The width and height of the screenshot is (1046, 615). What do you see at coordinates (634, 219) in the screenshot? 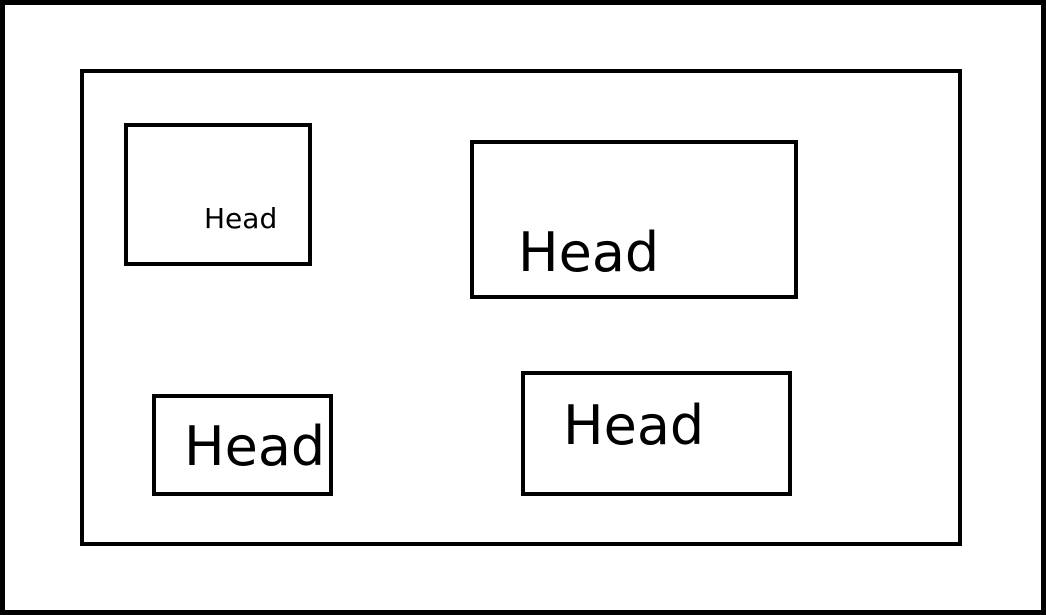
I see `head-box-top-right: Head` at bounding box center [634, 219].